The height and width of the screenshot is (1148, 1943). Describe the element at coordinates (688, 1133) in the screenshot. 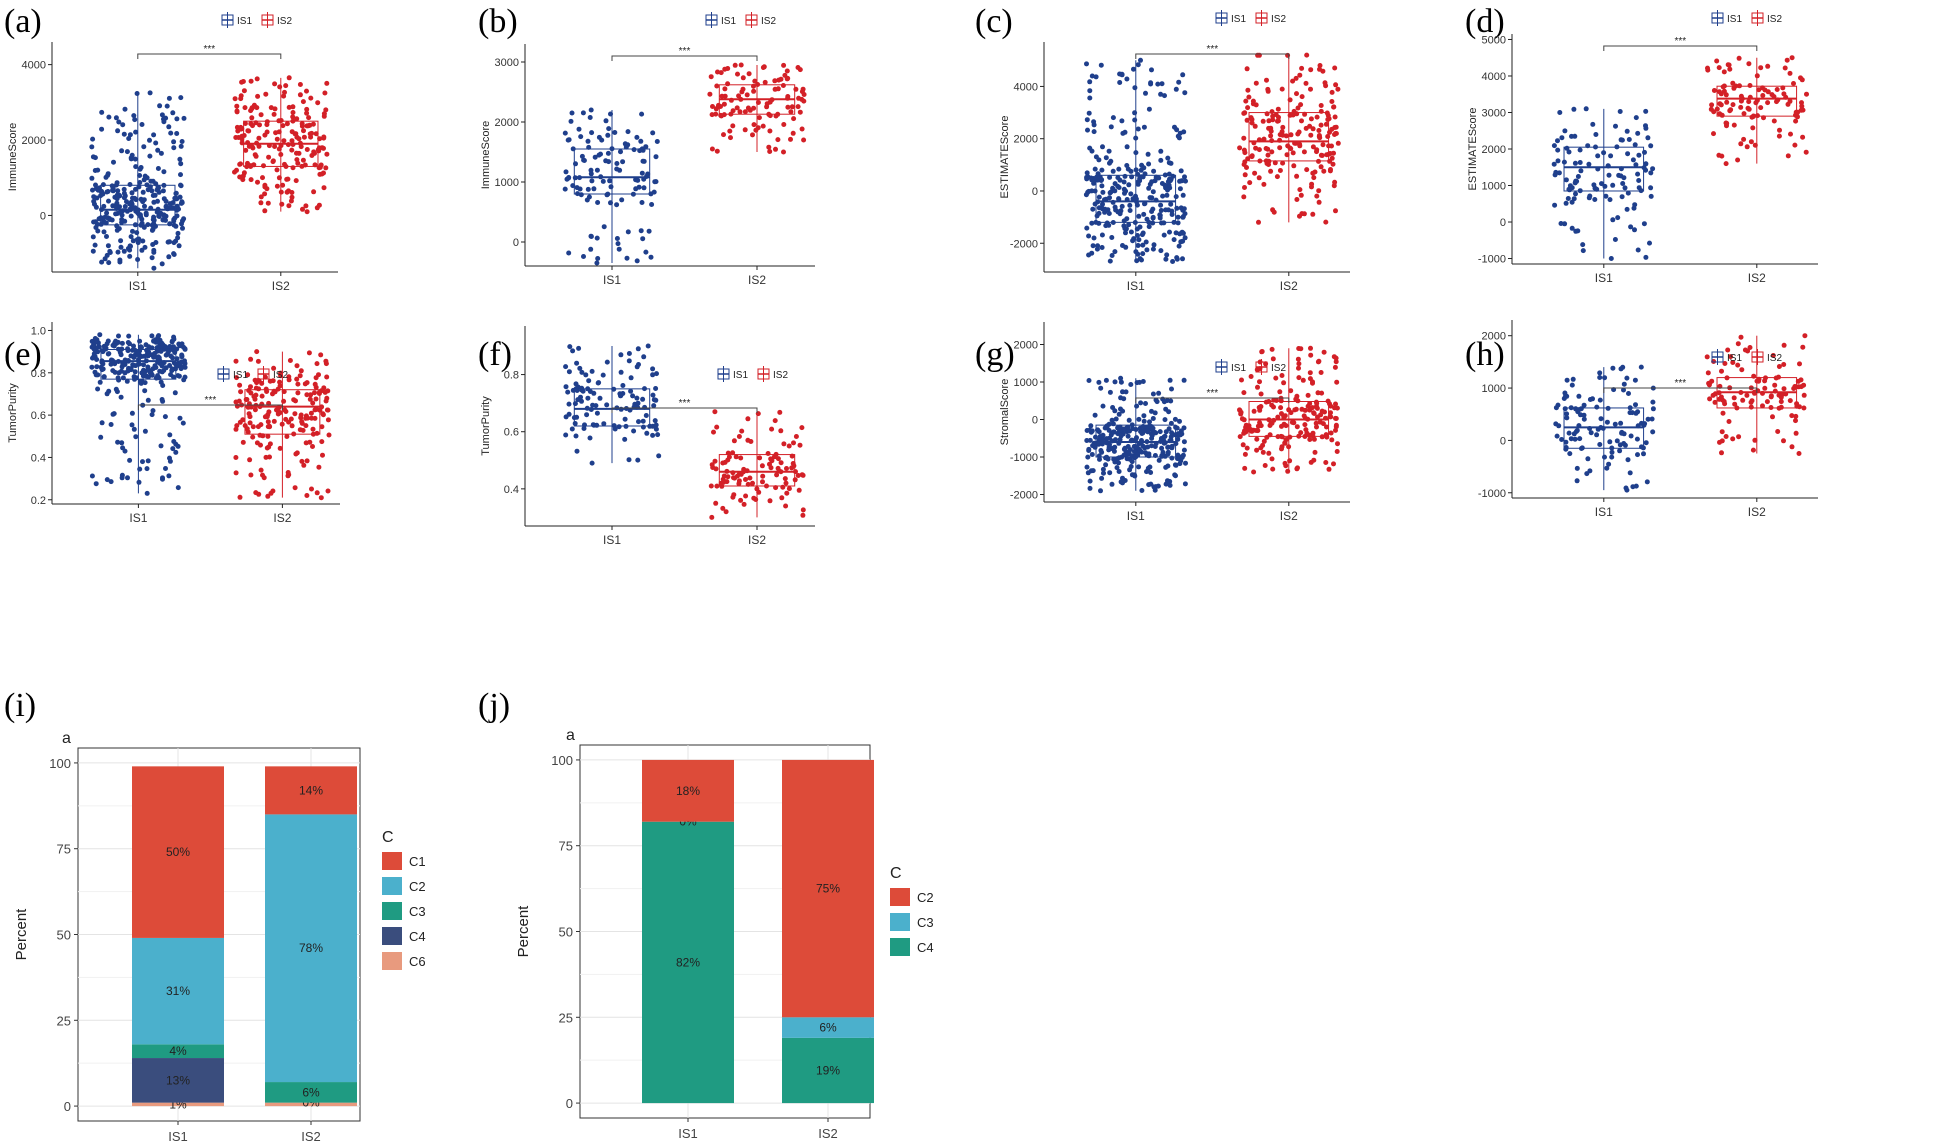

I see `x-tick-label: IS1` at that location.